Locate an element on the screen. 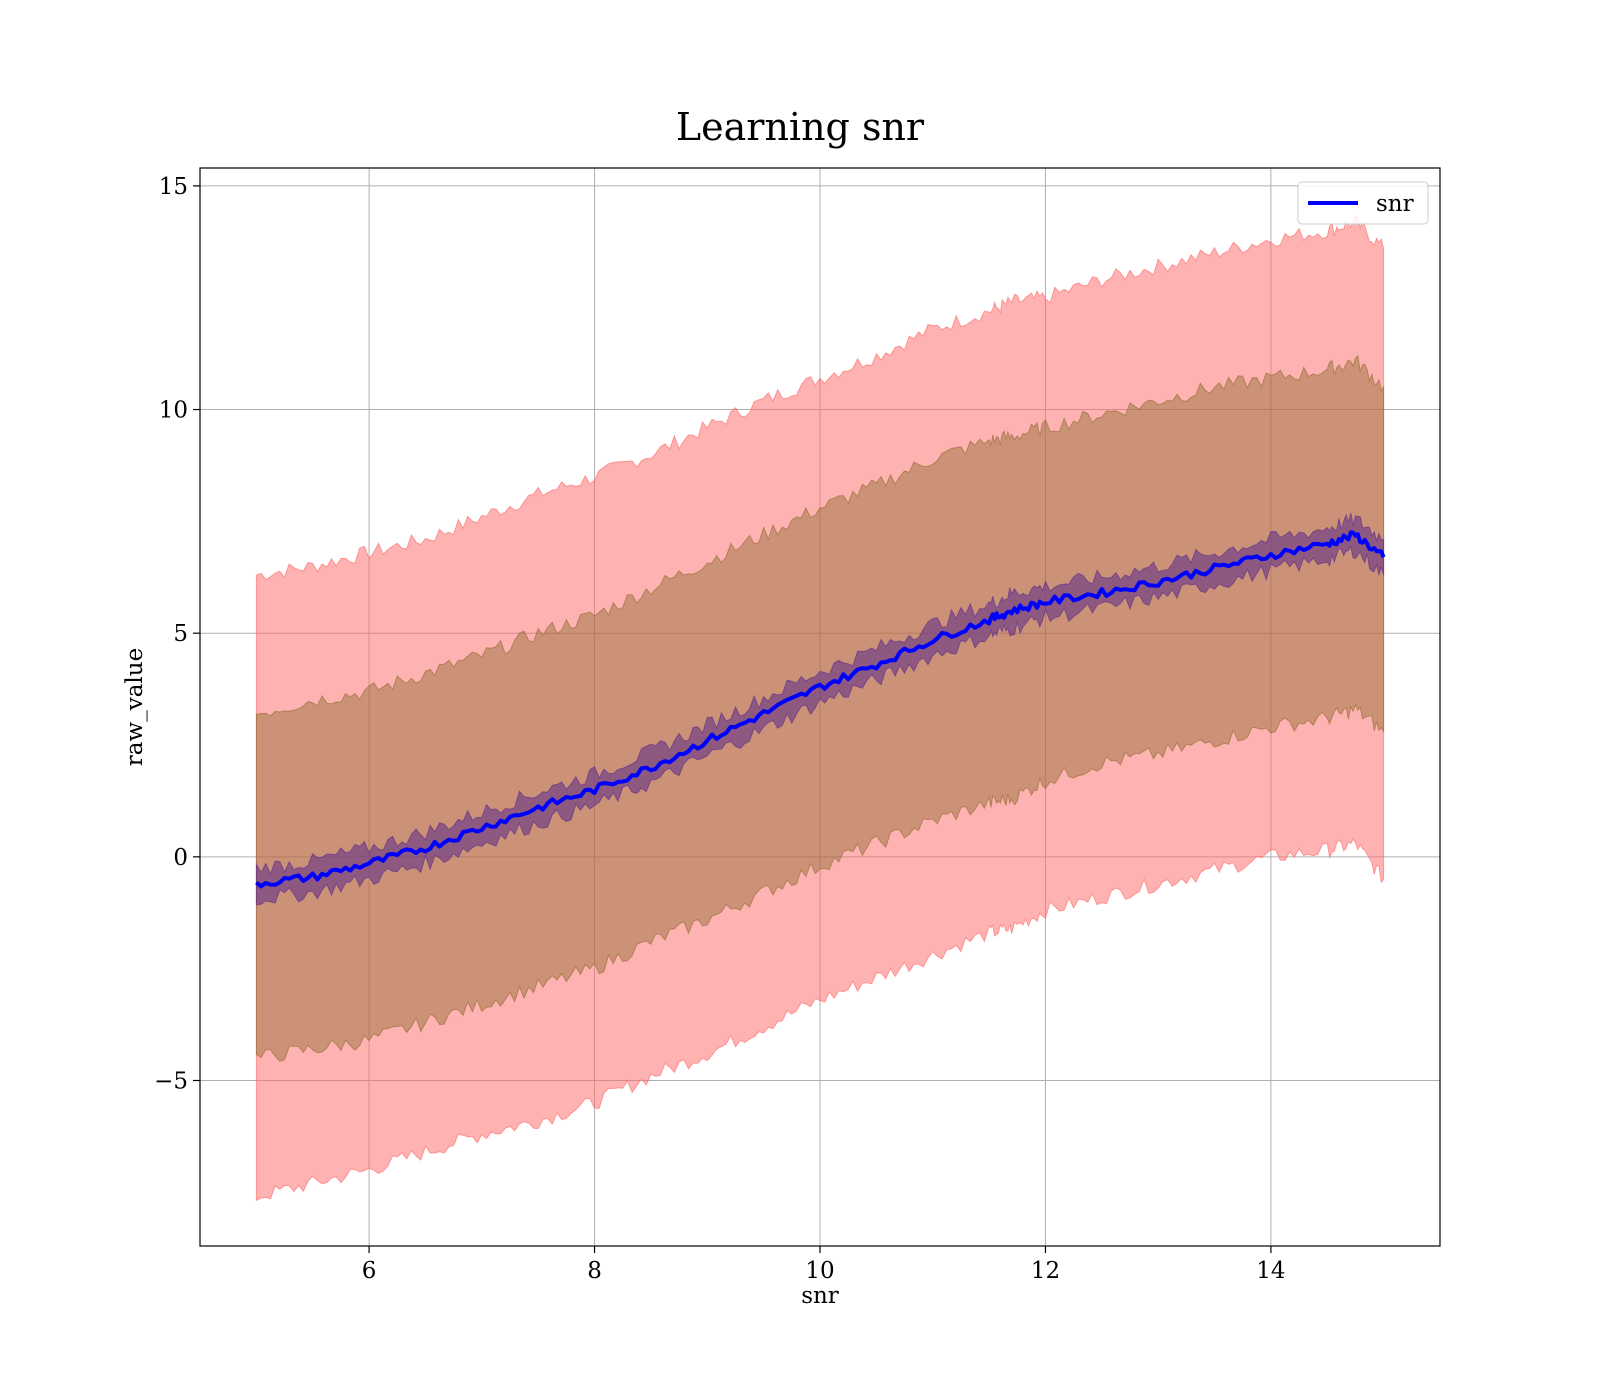 This screenshot has height=1400, width=1600. legend-box is located at coordinates (1363, 203).